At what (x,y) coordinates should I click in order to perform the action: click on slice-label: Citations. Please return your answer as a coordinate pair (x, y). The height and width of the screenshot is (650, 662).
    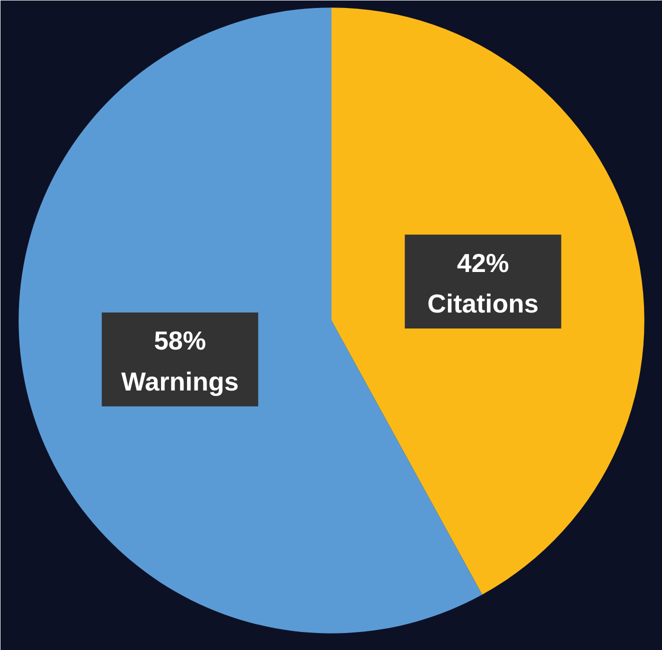
    Looking at the image, I should click on (483, 303).